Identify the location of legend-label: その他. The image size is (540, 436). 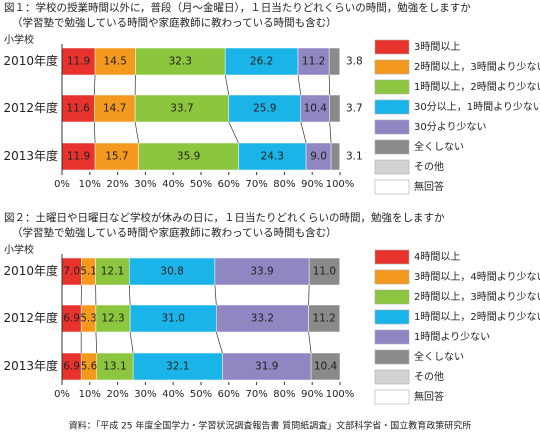
(429, 166).